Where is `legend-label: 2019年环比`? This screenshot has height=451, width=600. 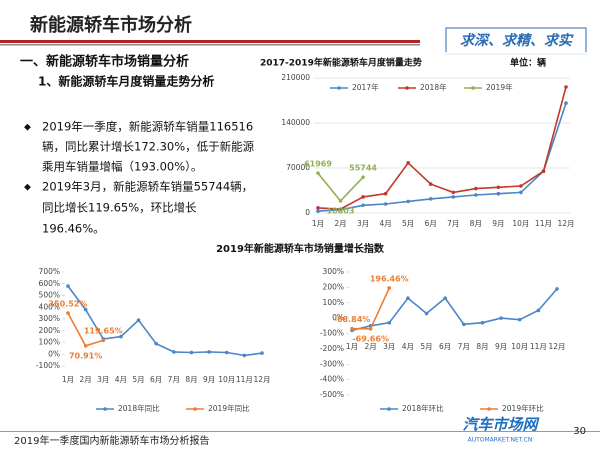 legend-label: 2019年环比 is located at coordinates (523, 408).